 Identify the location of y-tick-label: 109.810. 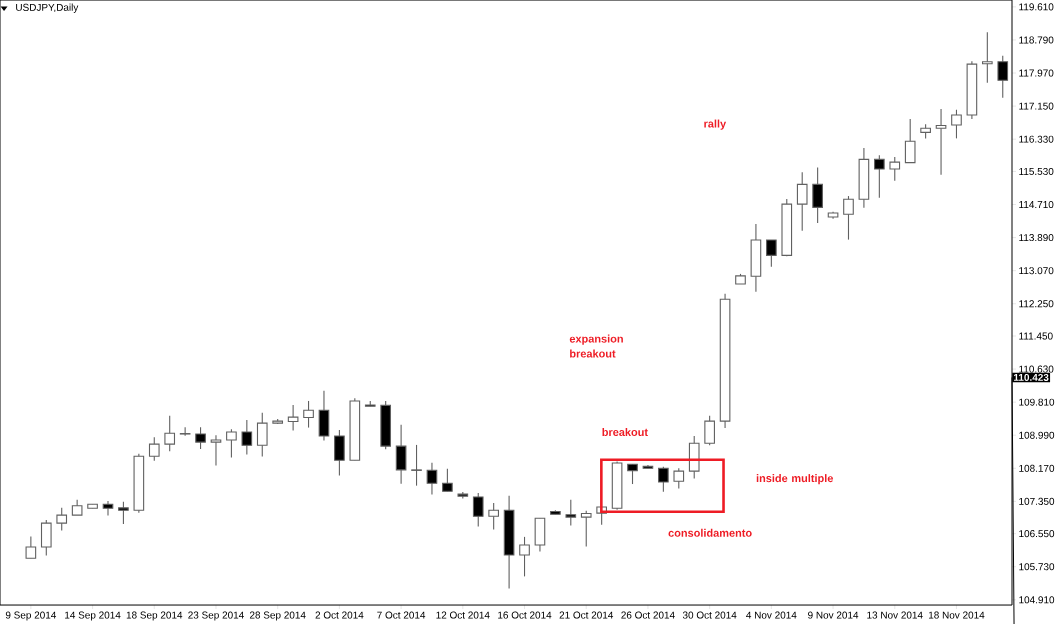
(1037, 402).